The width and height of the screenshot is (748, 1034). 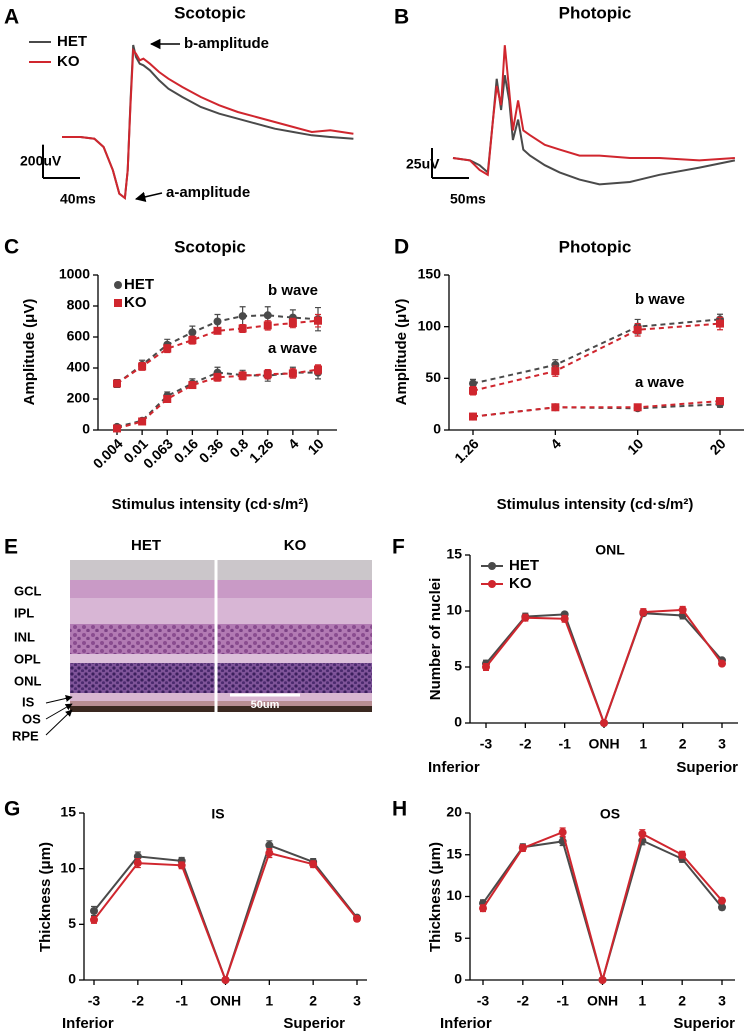 I want to click on panel-letter: D, so click(x=401, y=247).